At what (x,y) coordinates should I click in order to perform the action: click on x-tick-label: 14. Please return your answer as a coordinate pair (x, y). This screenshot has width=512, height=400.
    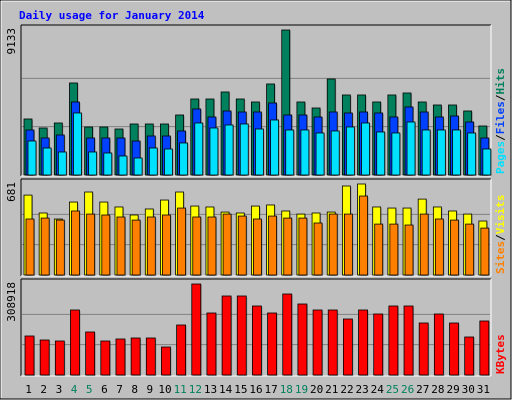
    Looking at the image, I should click on (226, 389).